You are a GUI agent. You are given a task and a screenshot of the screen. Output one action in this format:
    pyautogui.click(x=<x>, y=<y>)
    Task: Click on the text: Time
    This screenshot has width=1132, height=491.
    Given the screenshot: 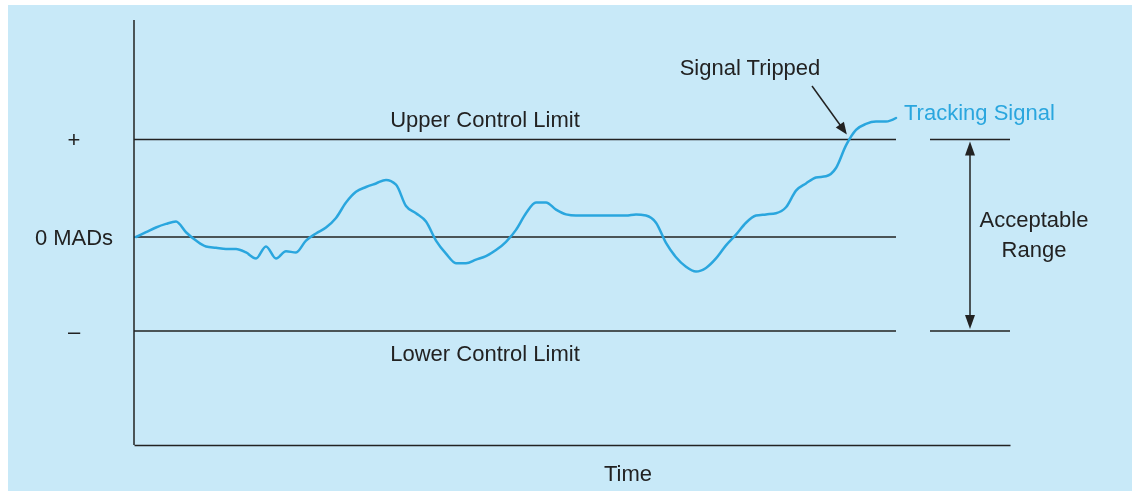 What is the action you would take?
    pyautogui.click(x=628, y=473)
    